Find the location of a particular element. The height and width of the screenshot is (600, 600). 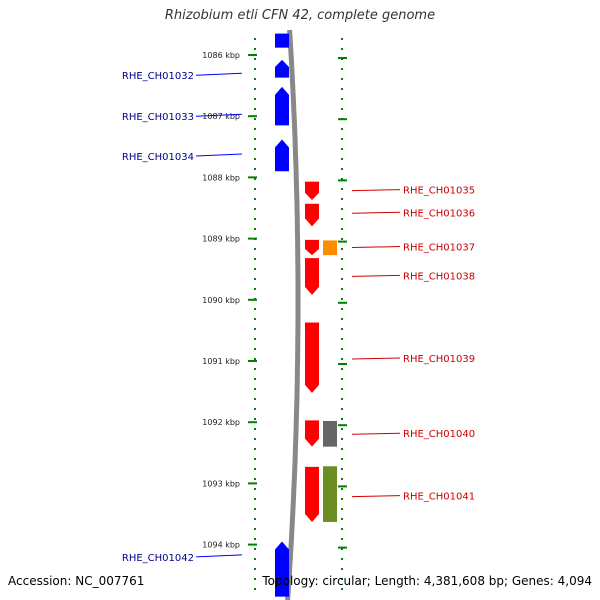

gene-label: RHE_CH01034 is located at coordinates (158, 157).